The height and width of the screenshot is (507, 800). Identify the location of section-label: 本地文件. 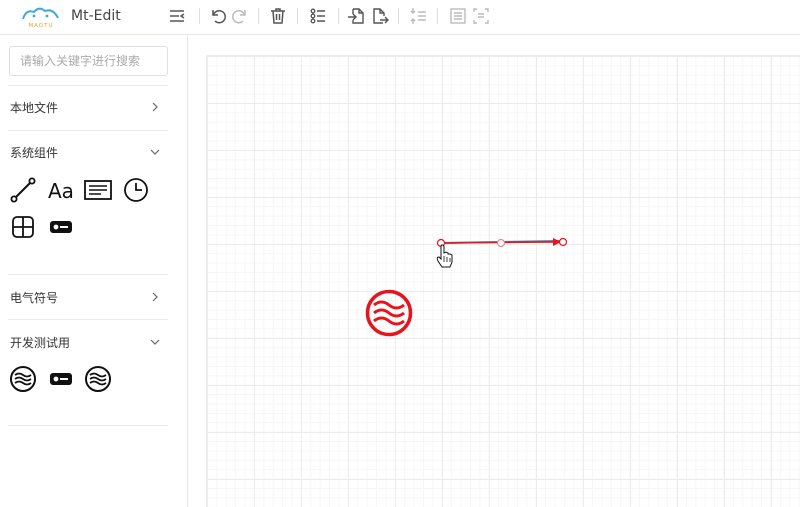
(34, 107).